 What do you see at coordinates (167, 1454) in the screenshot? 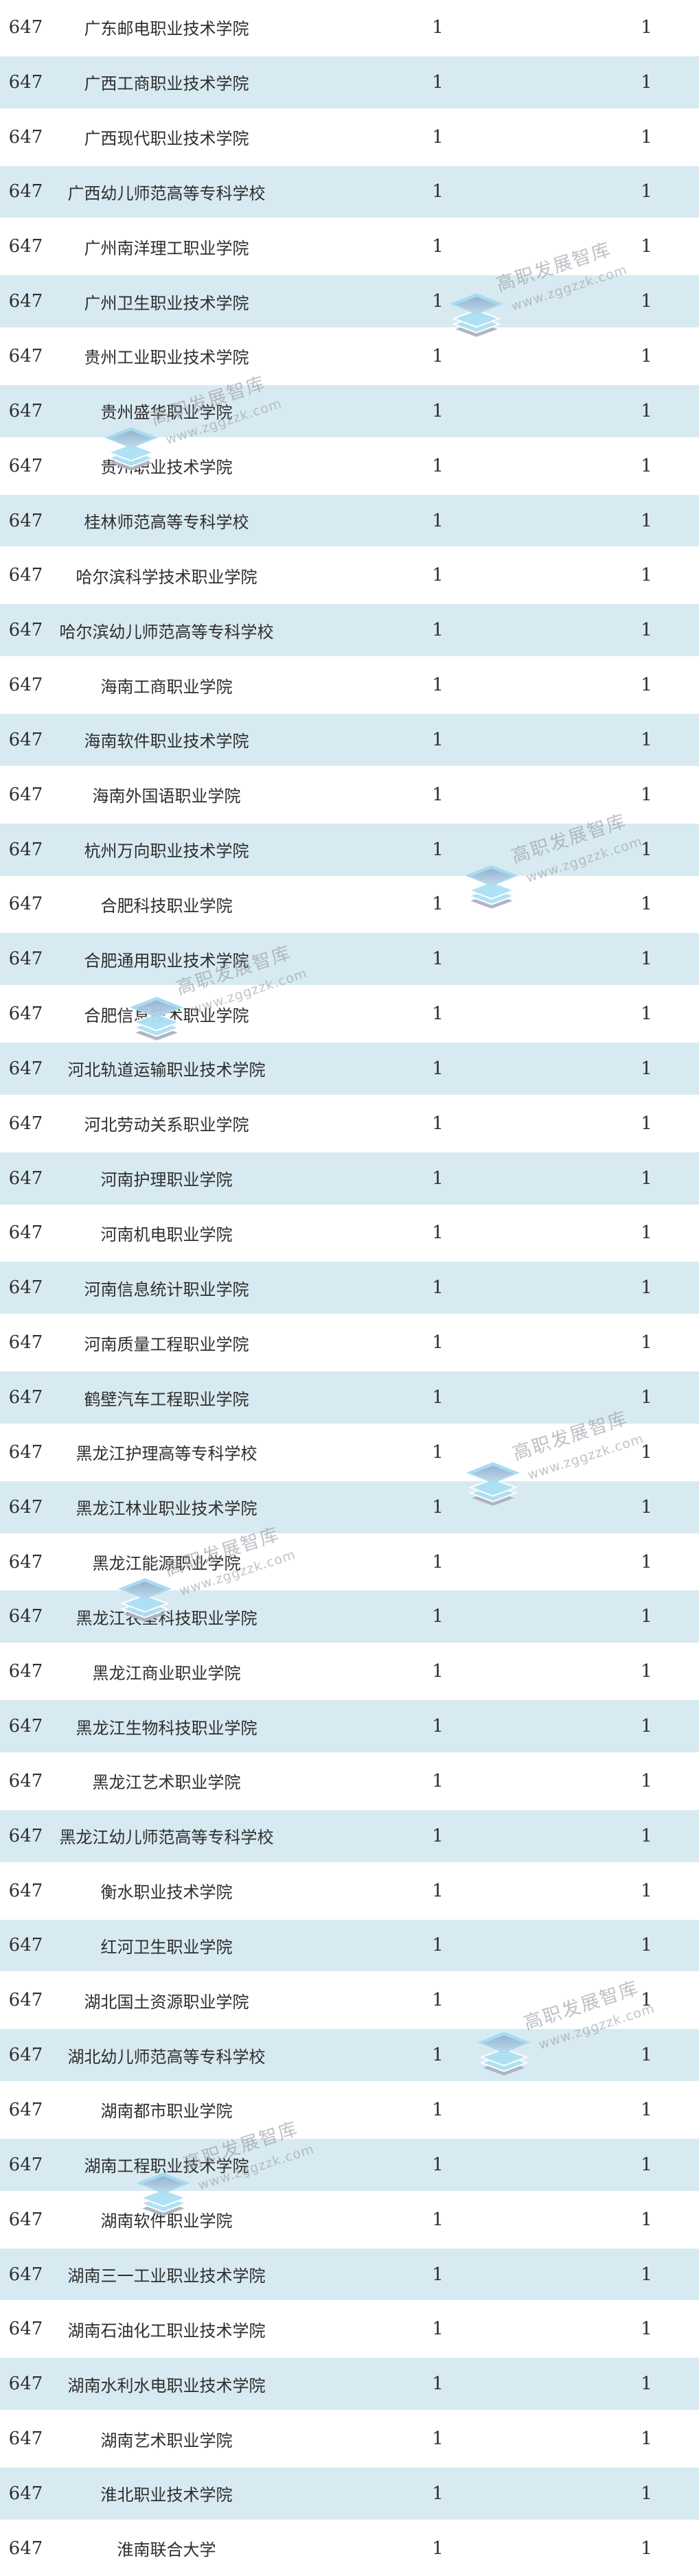
I see `institution-name-cell: 黑龙江护理高等专科学校` at bounding box center [167, 1454].